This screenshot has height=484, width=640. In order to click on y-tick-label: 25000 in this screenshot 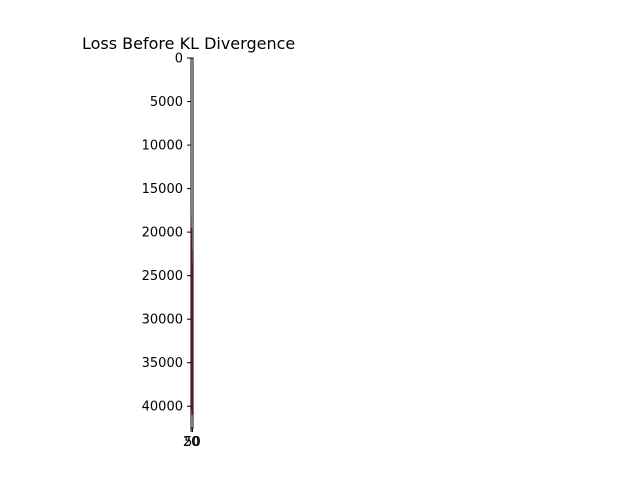, I will do `click(162, 276)`.